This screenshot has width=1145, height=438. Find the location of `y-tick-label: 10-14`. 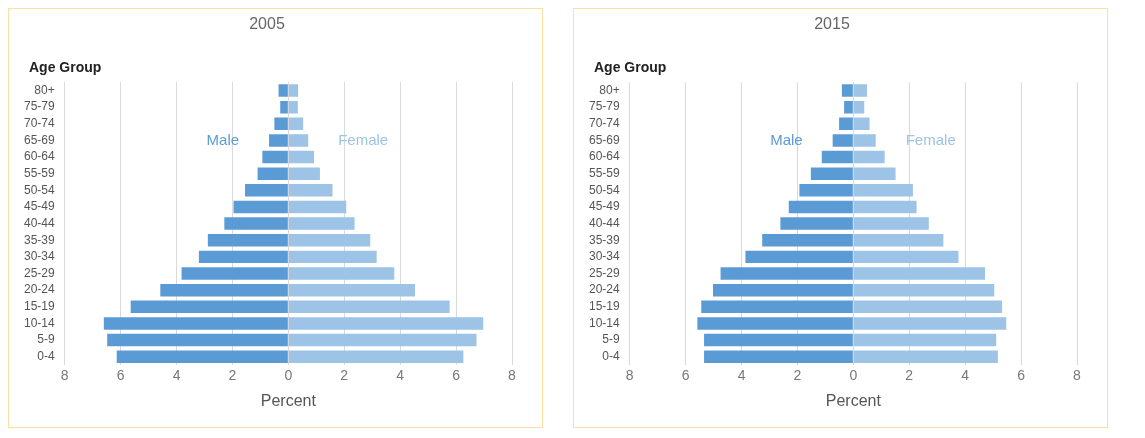

y-tick-label: 10-14 is located at coordinates (39, 322).